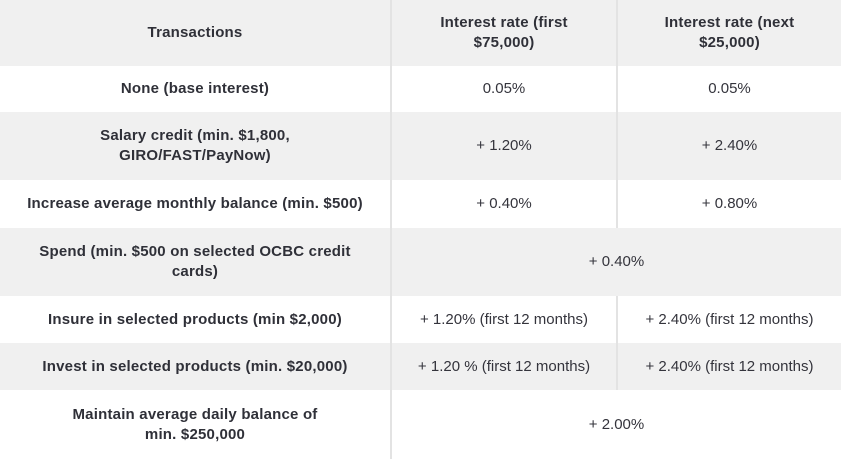 Image resolution: width=841 pixels, height=459 pixels. Describe the element at coordinates (728, 89) in the screenshot. I see `rate-next-cell: 0.05%` at that location.